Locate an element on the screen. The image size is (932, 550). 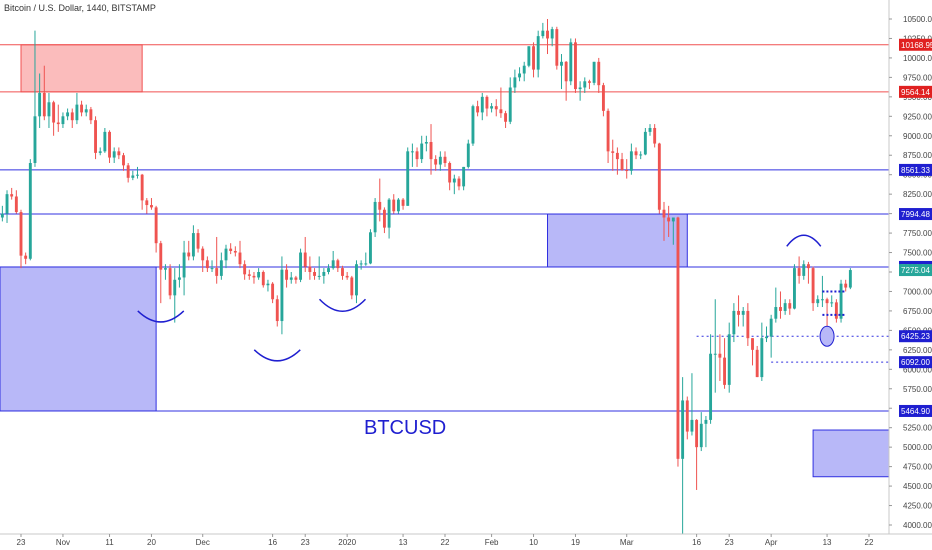
price-tag-10168.95-bg is located at coordinates (915, 44).